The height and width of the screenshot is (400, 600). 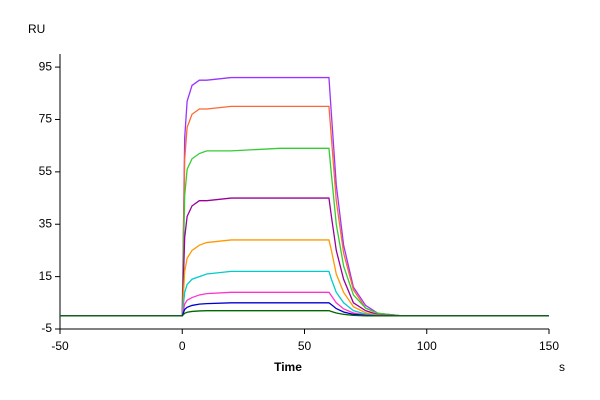 What do you see at coordinates (46, 119) in the screenshot?
I see `y-tick-label: 75` at bounding box center [46, 119].